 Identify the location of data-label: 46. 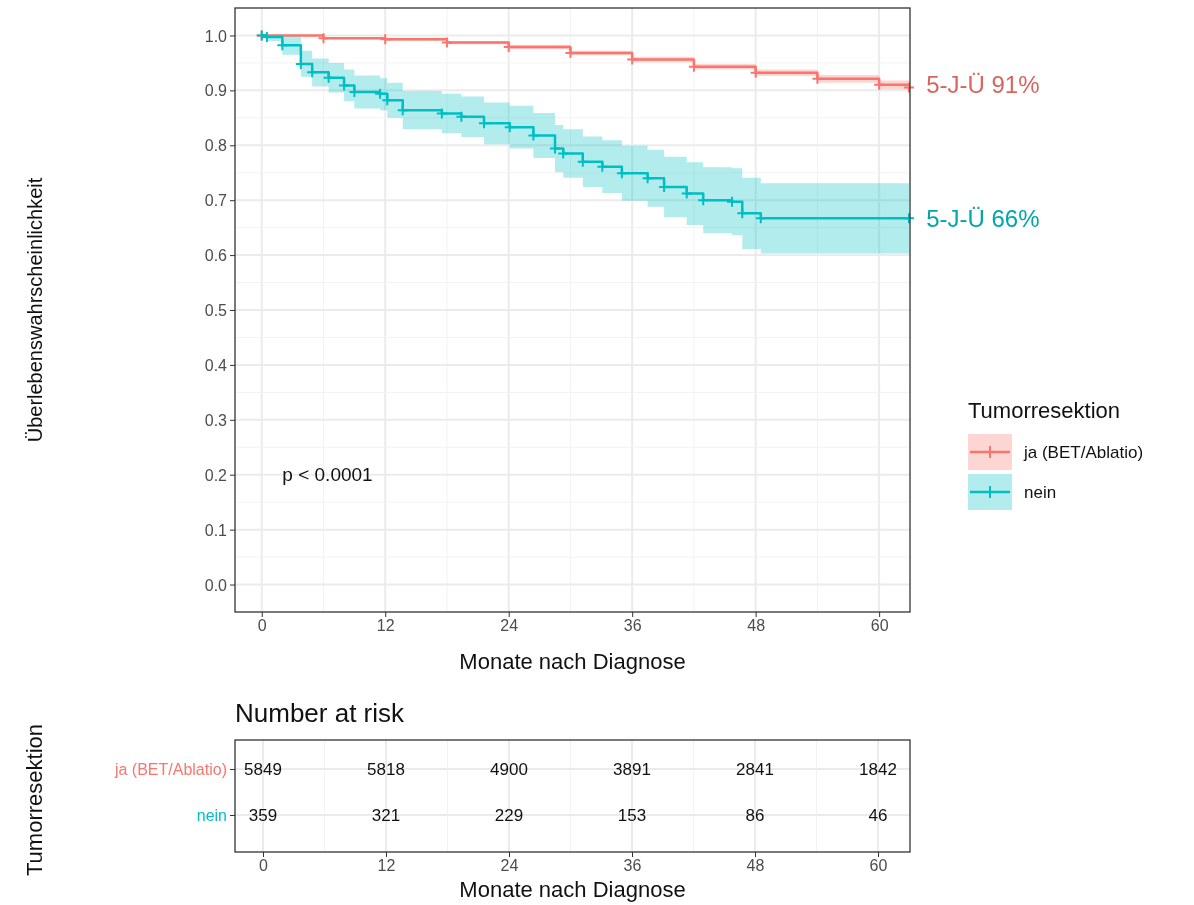
(878, 815).